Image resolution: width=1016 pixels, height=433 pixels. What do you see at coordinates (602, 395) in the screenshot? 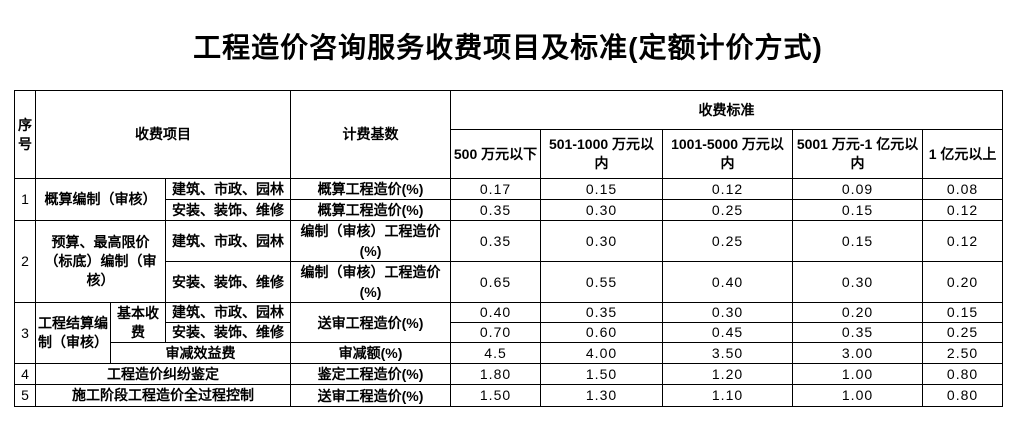
I see `fee-value-cell: 1.30` at bounding box center [602, 395].